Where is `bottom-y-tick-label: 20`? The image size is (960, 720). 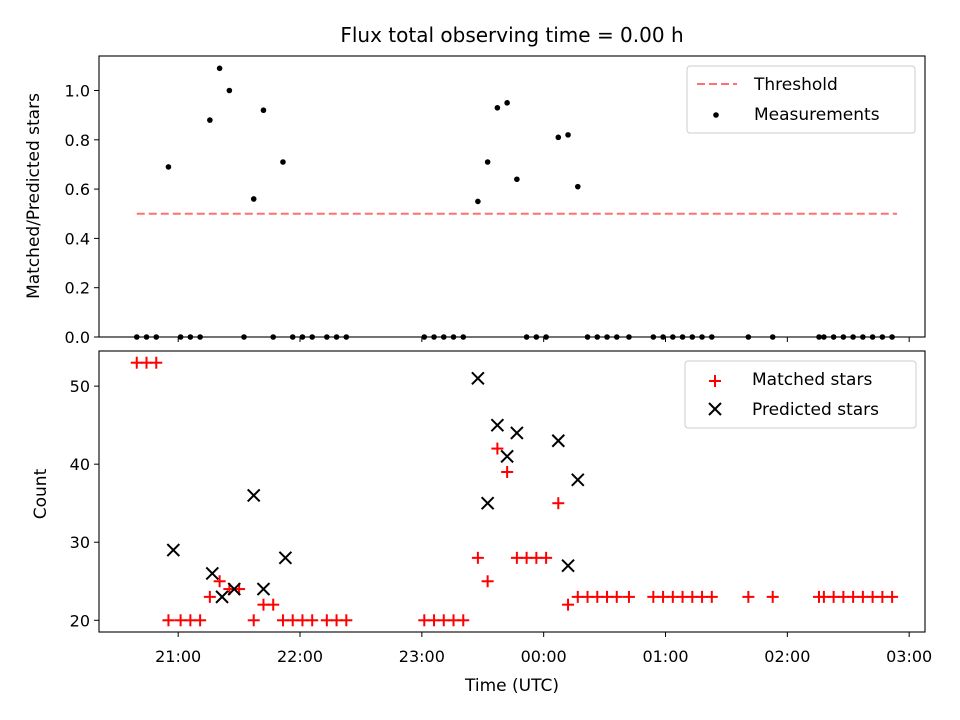
bottom-y-tick-label: 20 is located at coordinates (80, 620).